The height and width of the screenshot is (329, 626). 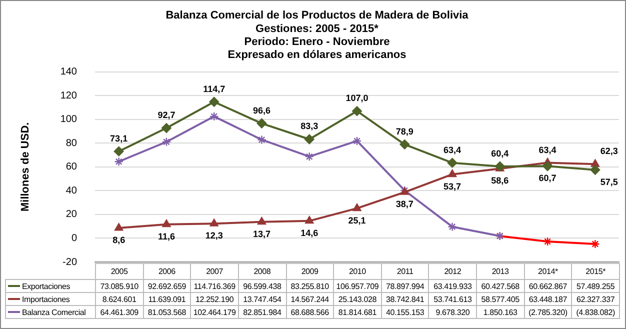 I want to click on text: 40.155.153, so click(x=405, y=312).